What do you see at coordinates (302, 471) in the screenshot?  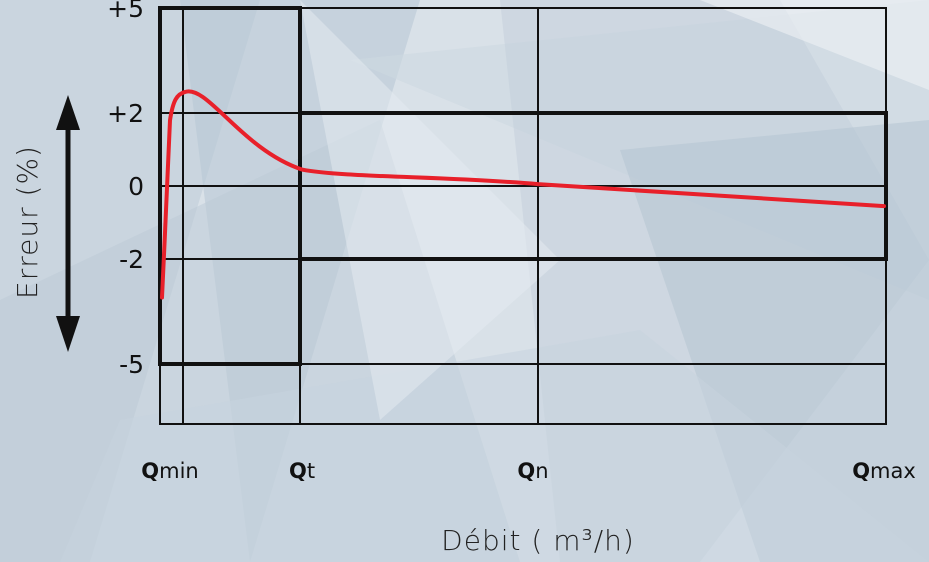 I see `x-tick-label: Qt` at bounding box center [302, 471].